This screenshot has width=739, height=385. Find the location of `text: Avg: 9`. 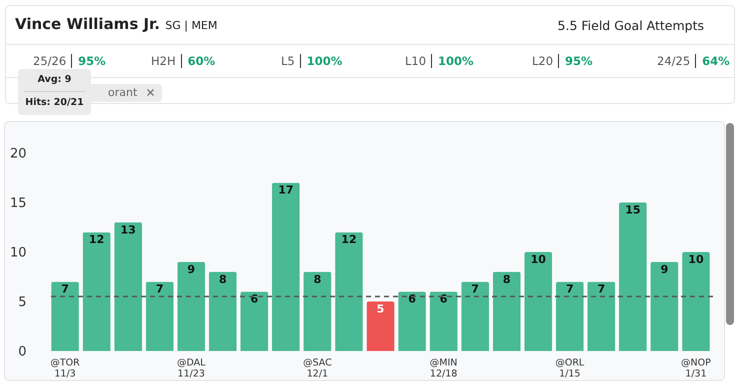

text: Avg: 9 is located at coordinates (54, 80).